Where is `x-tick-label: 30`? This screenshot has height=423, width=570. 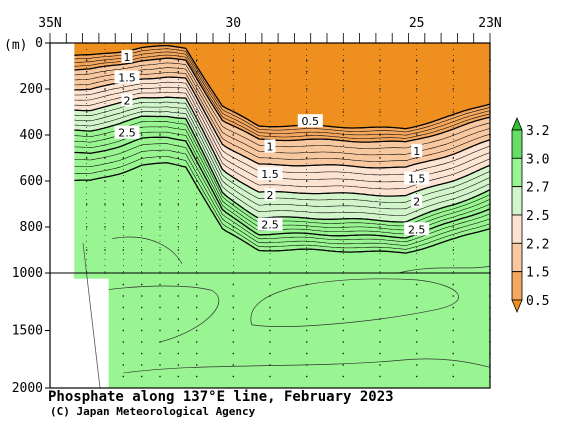 x-tick-label: 30 is located at coordinates (233, 23).